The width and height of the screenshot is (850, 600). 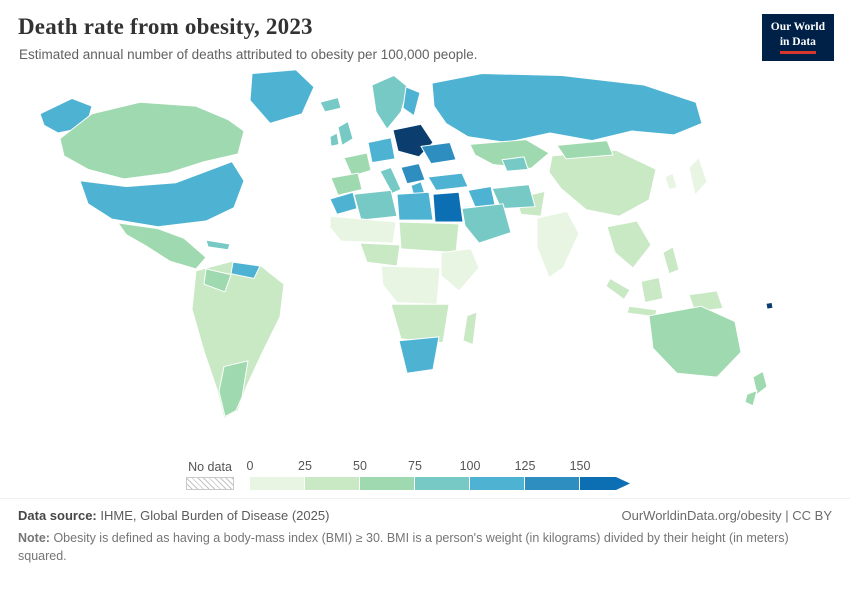 I want to click on country-france, so click(x=357, y=164).